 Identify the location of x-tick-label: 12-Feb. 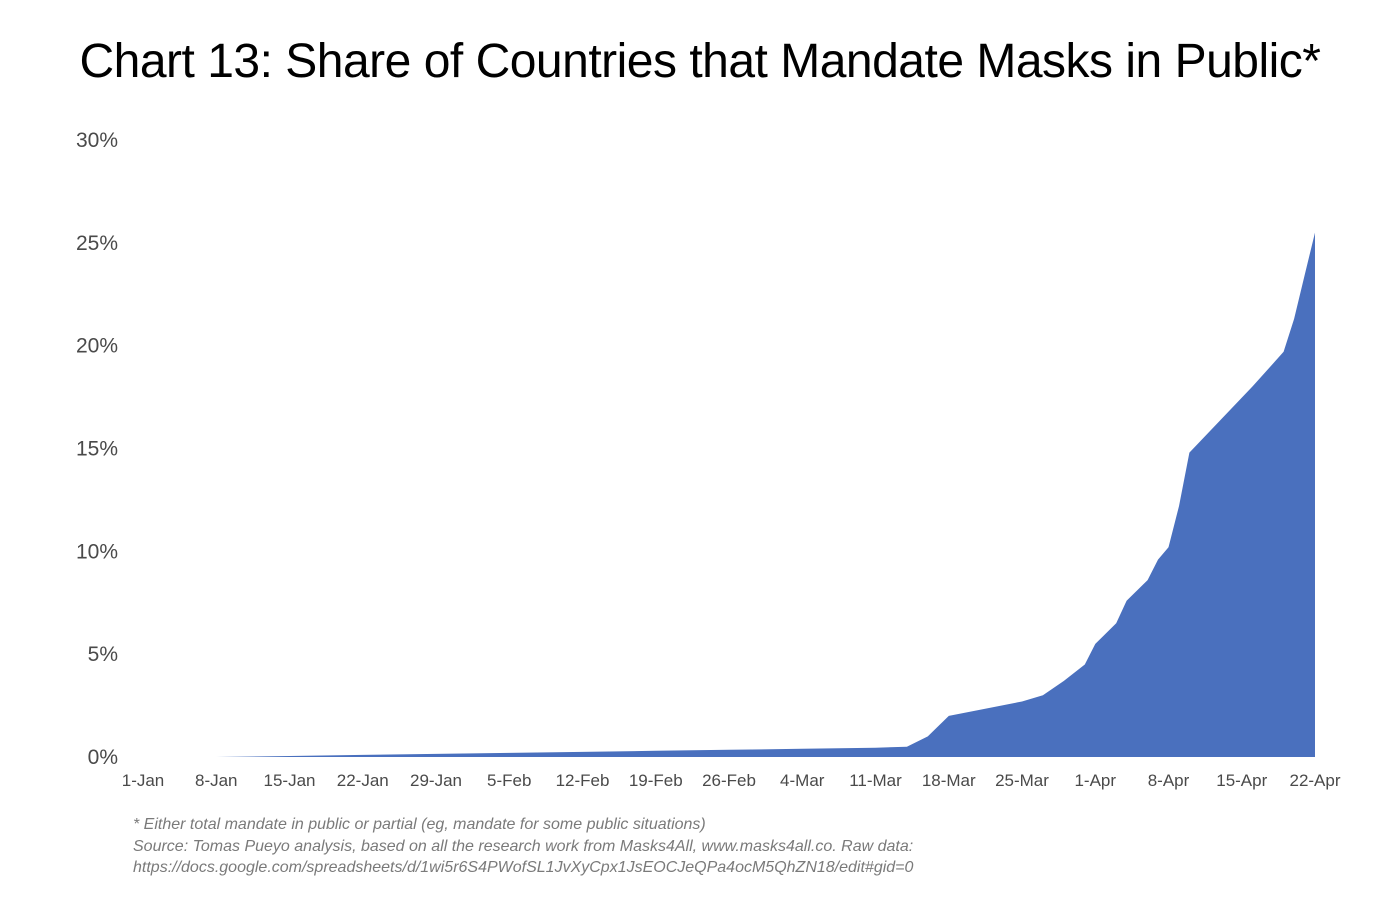
(583, 780).